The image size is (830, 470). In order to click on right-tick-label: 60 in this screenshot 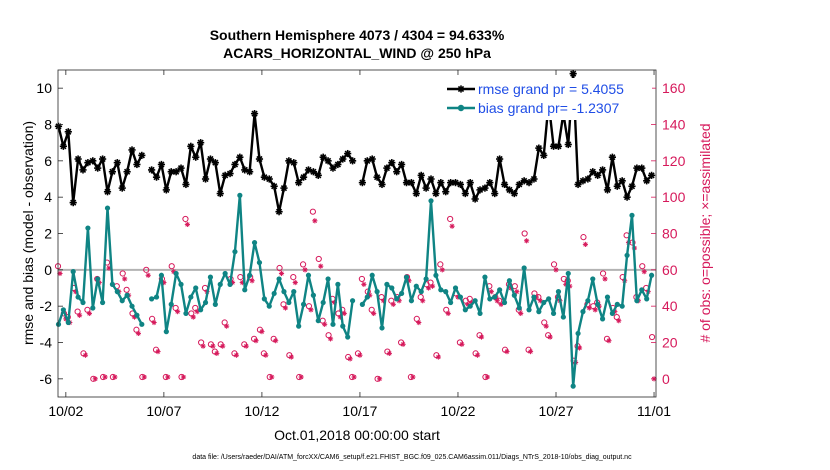, I will do `click(670, 270)`.